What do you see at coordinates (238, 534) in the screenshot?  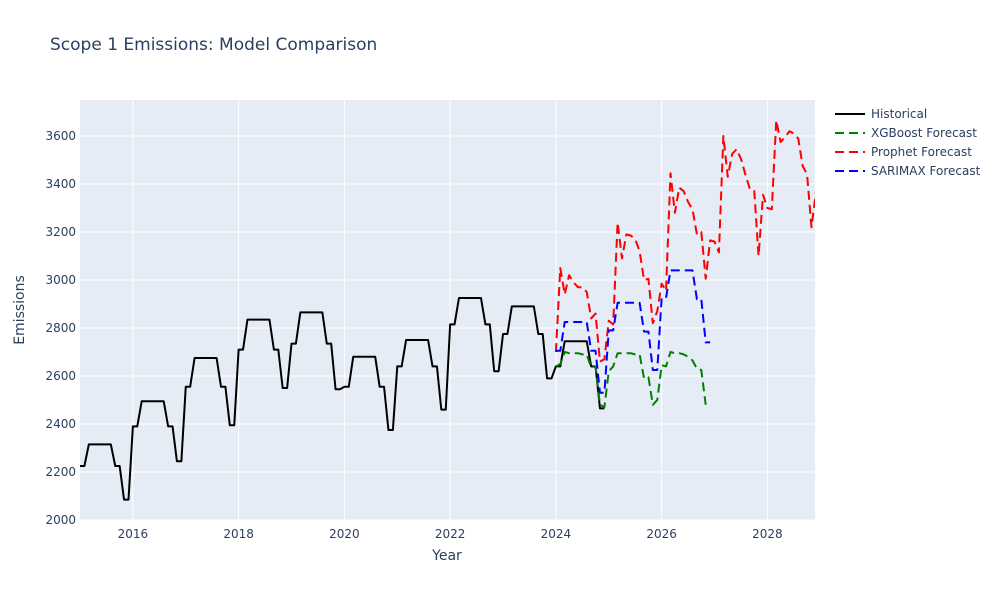 I see `x-tick-label: 2018` at bounding box center [238, 534].